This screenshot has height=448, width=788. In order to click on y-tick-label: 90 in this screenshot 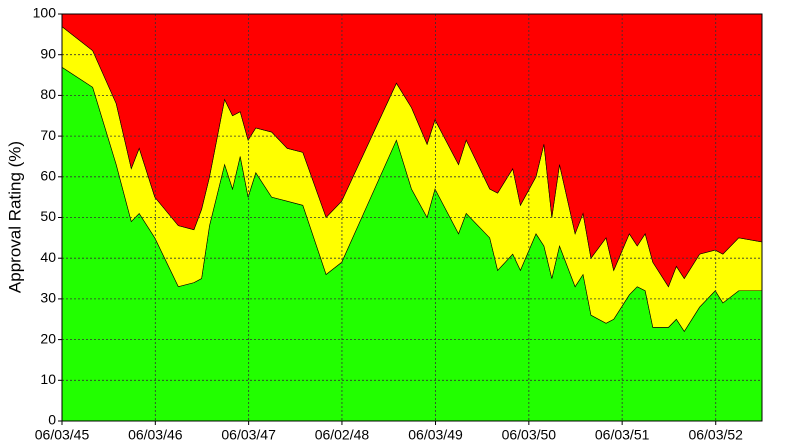, I will do `click(48, 53)`.